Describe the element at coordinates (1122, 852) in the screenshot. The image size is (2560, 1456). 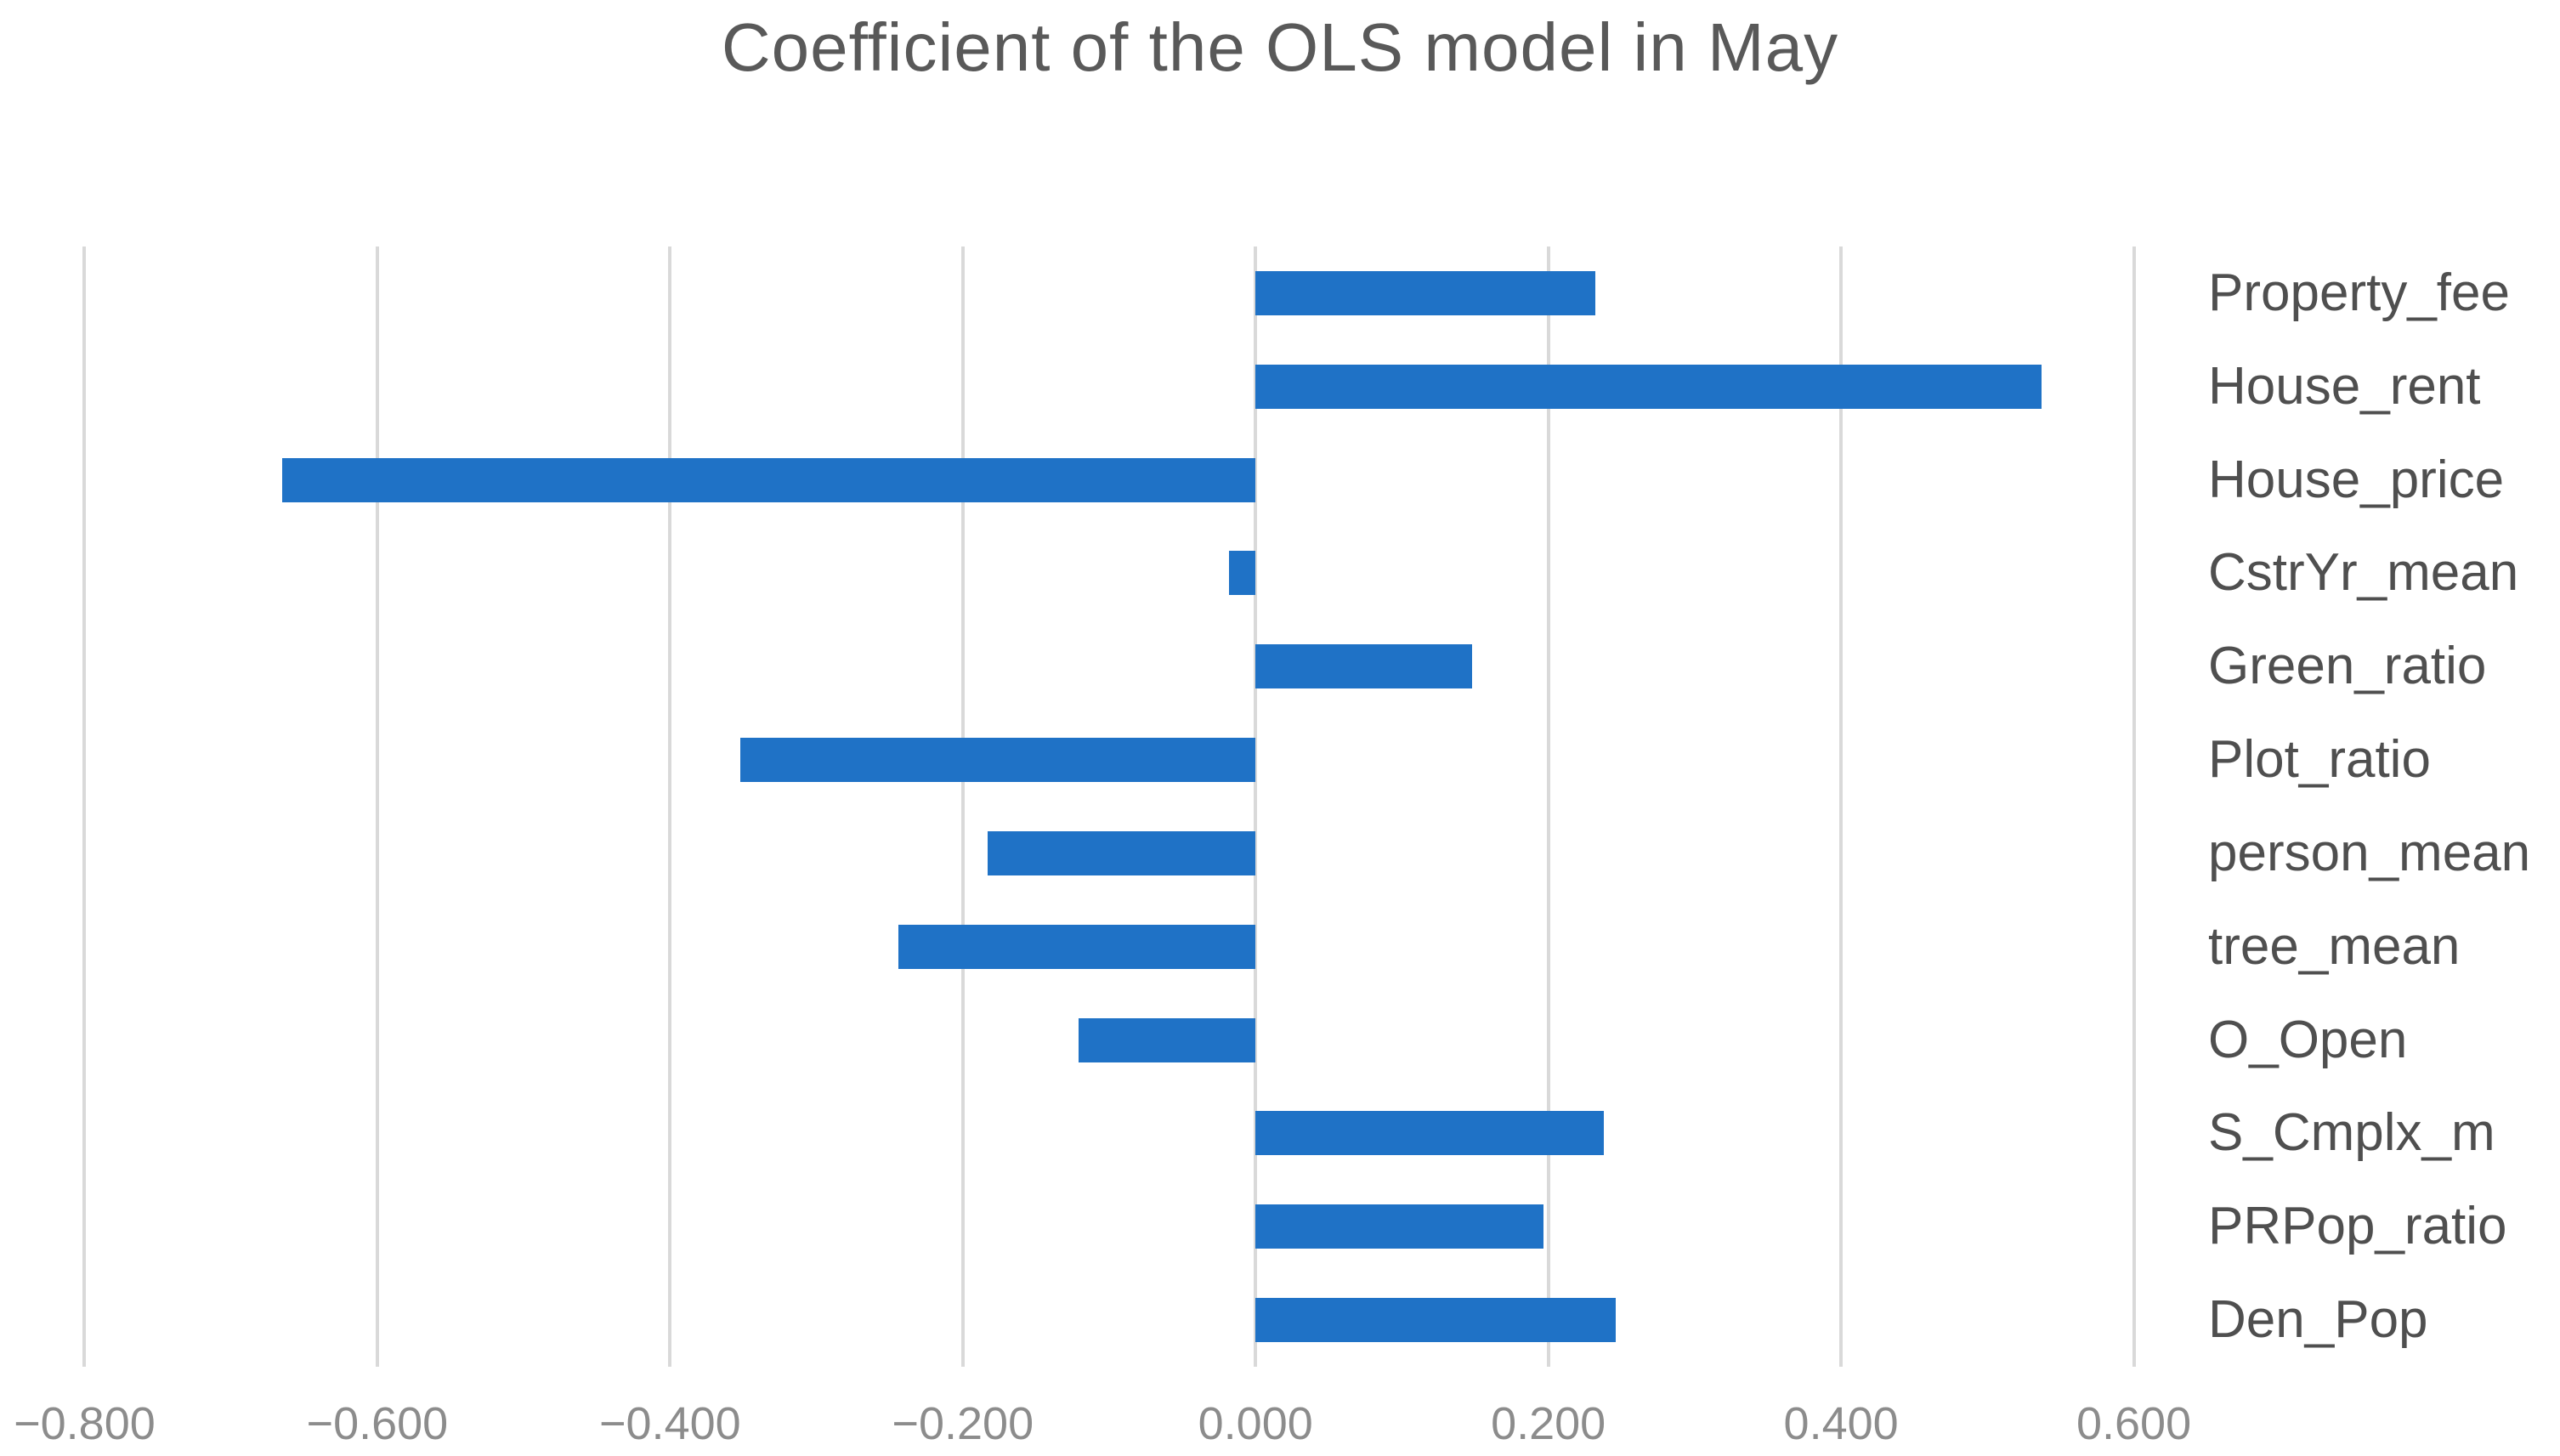
I see `bar-person_mean` at that location.